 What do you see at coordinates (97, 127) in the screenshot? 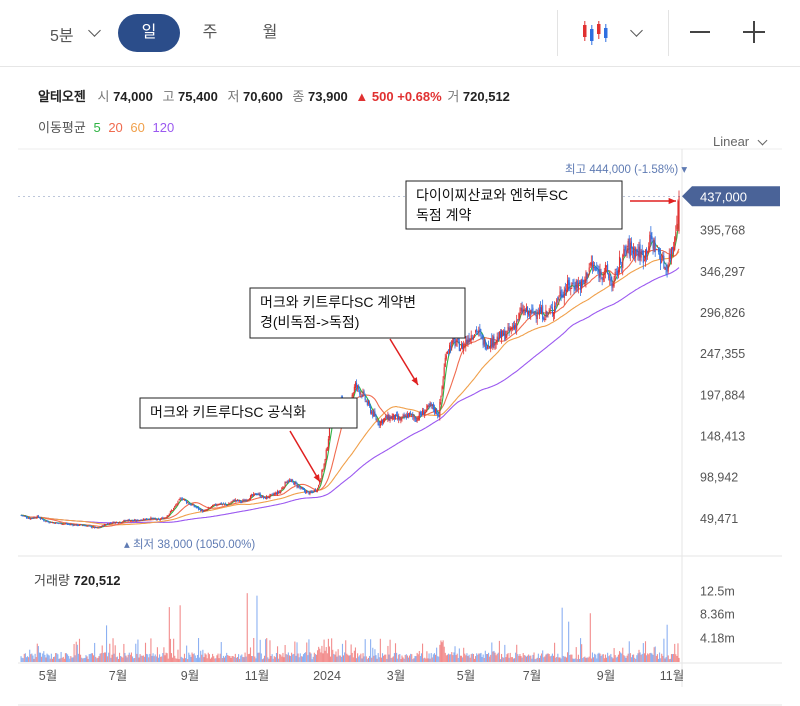
I see `ma5-label: 5` at bounding box center [97, 127].